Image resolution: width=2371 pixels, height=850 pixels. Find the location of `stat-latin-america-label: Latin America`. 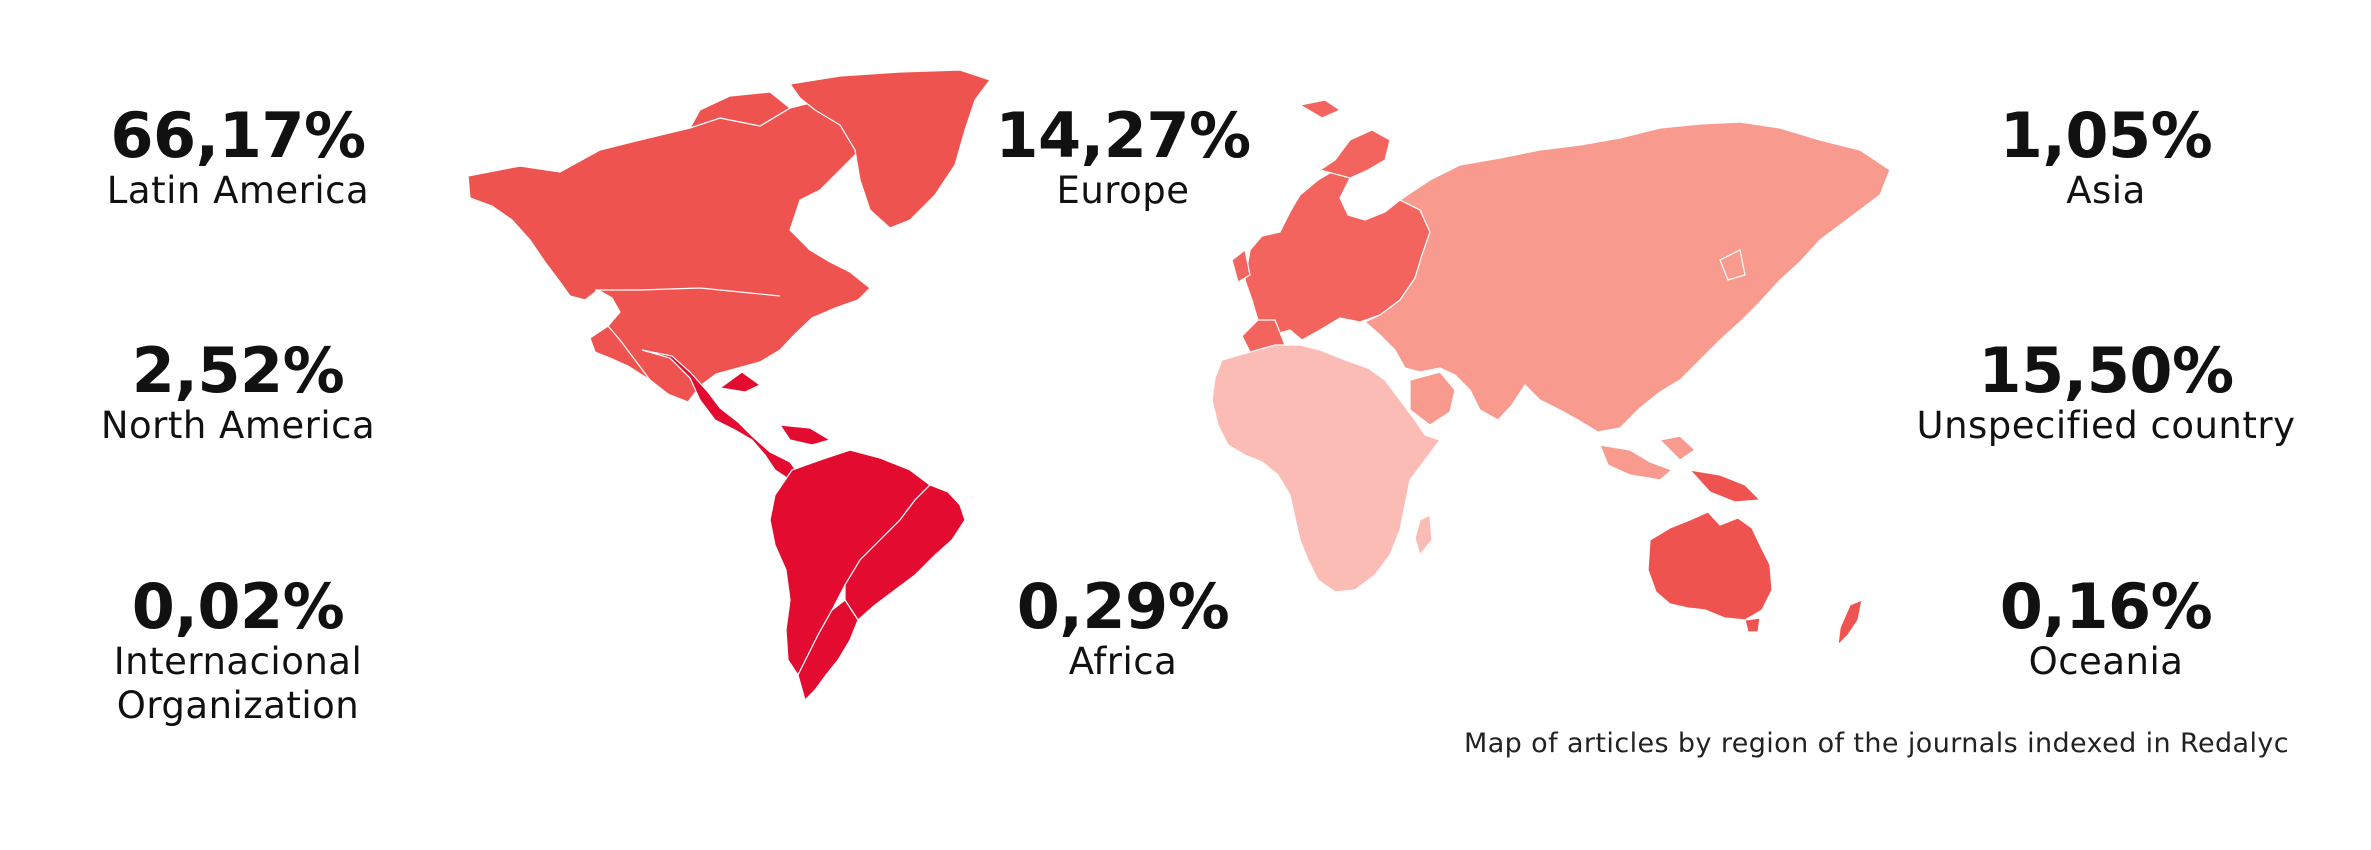

stat-latin-america-label: Latin America is located at coordinates (238, 190).